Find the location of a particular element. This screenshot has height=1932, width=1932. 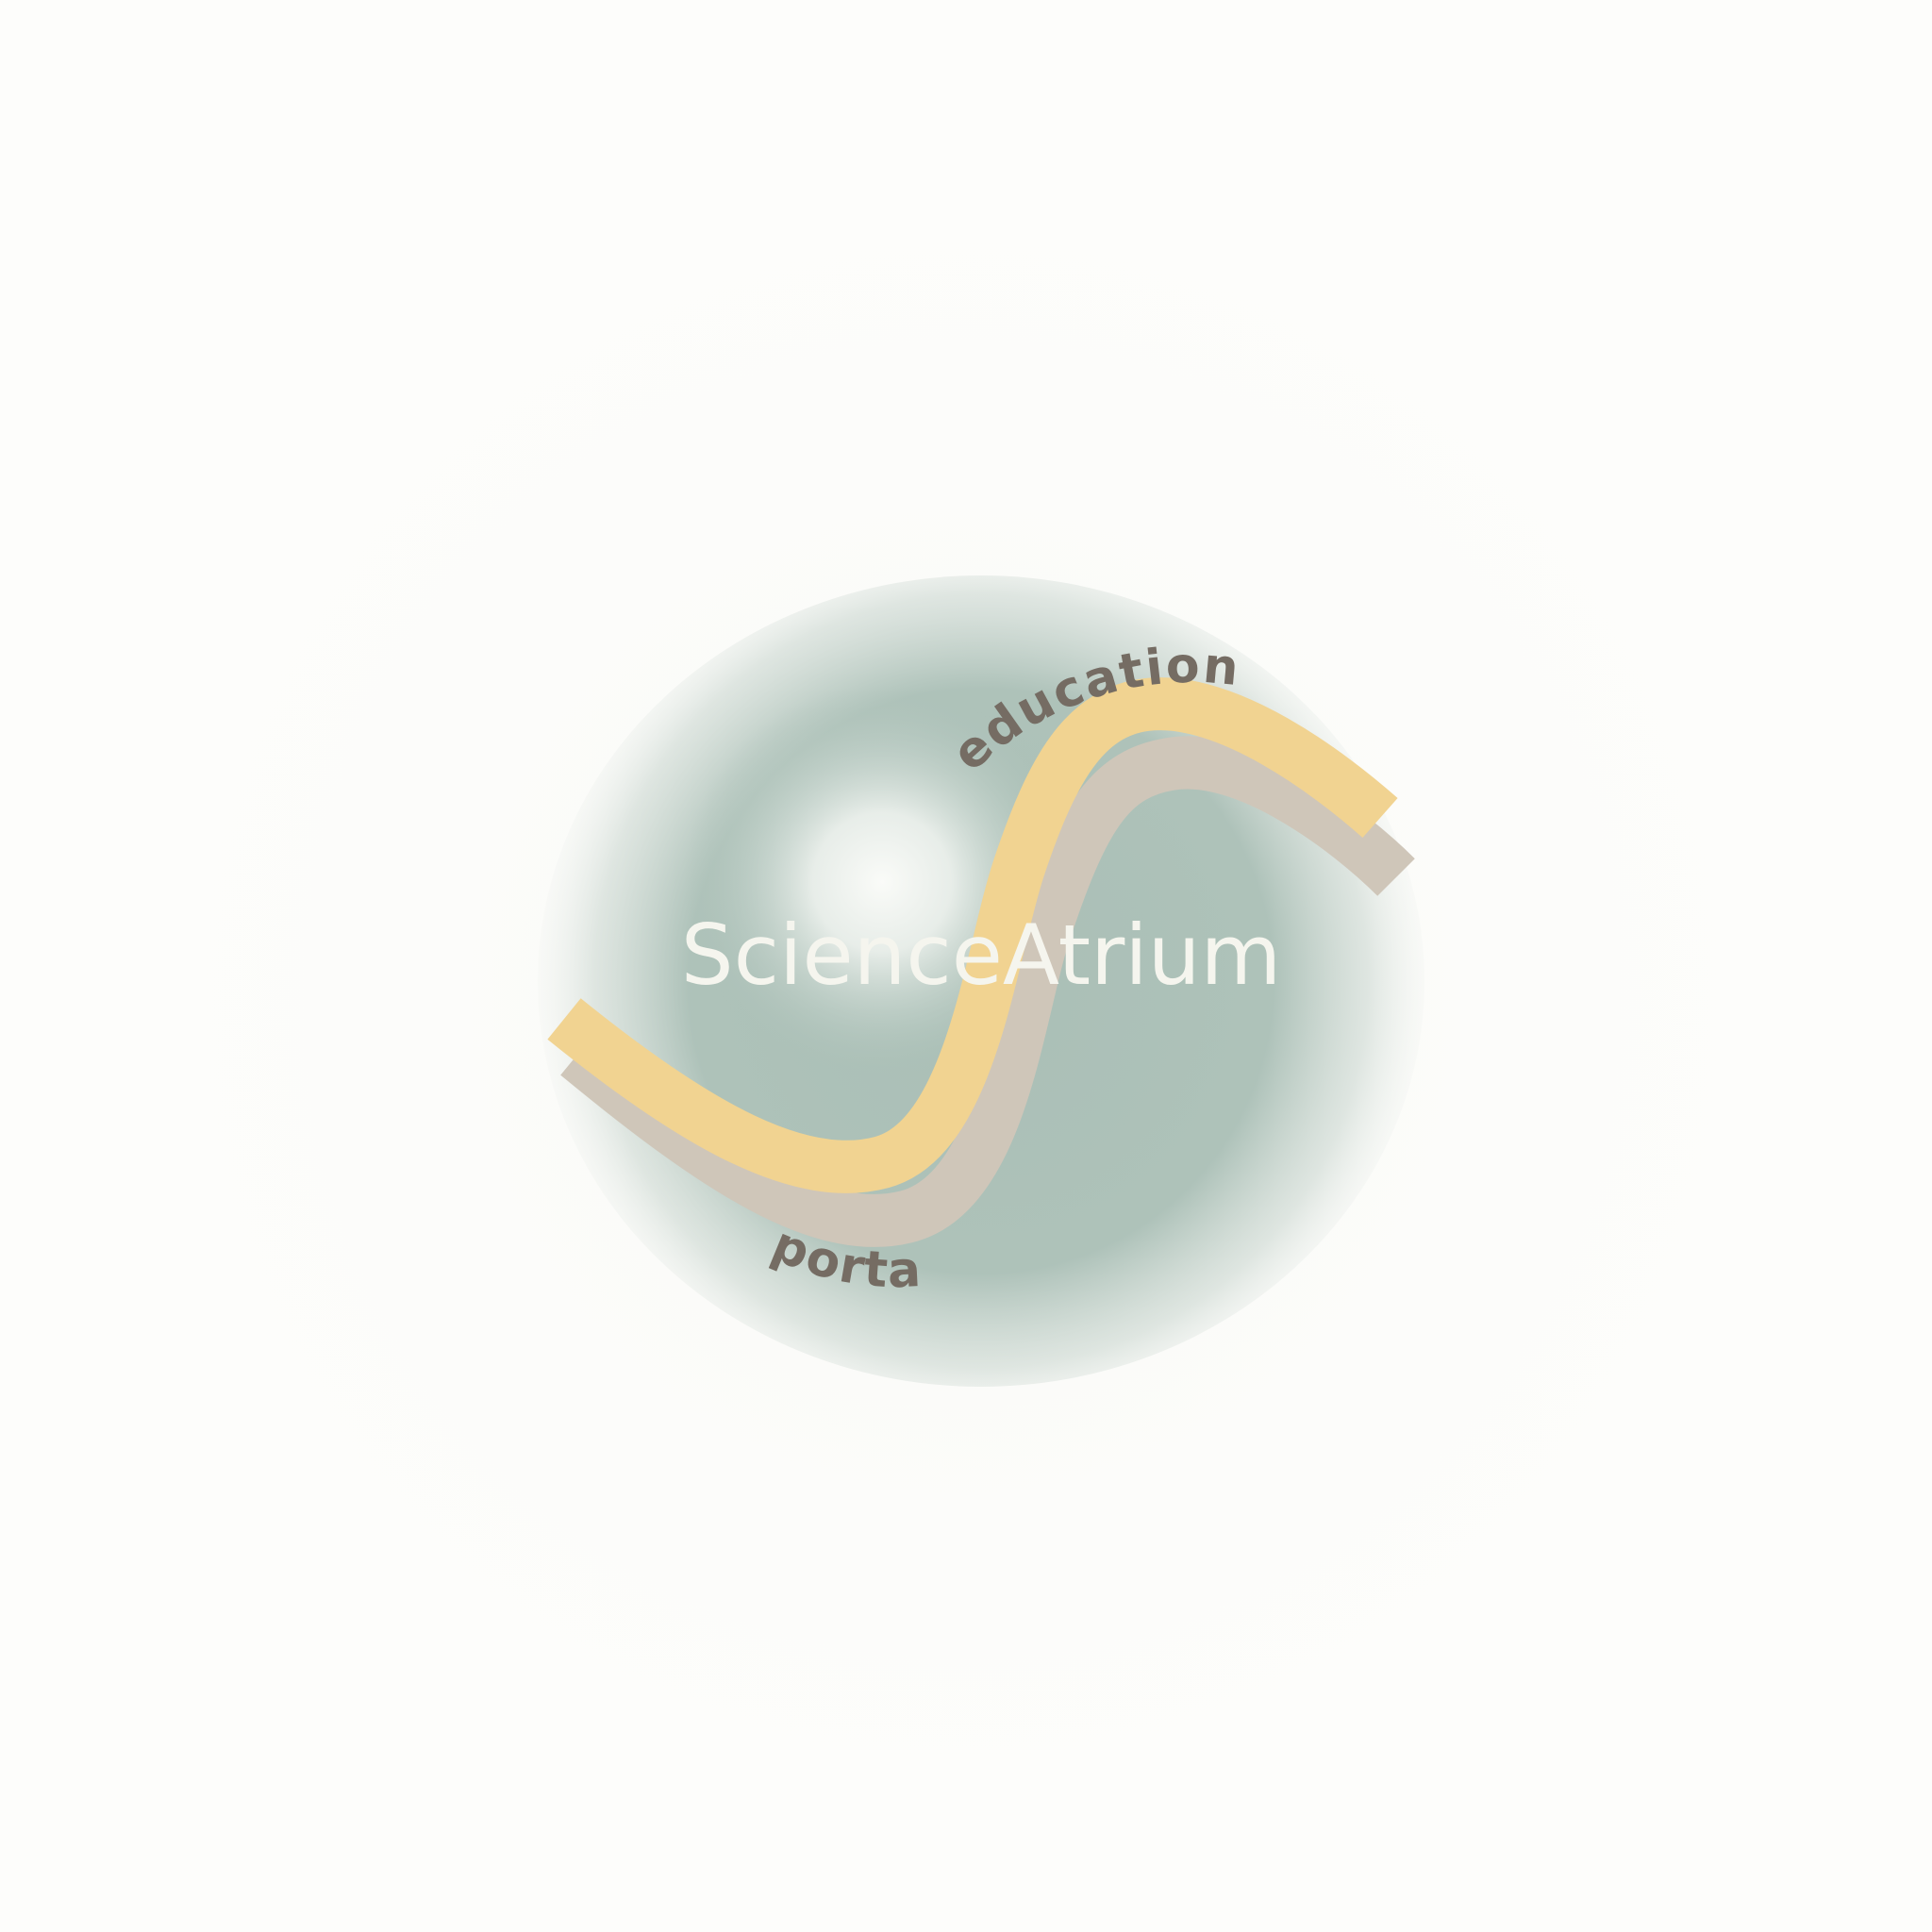

wave-ribbon is located at coordinates (972, 935).